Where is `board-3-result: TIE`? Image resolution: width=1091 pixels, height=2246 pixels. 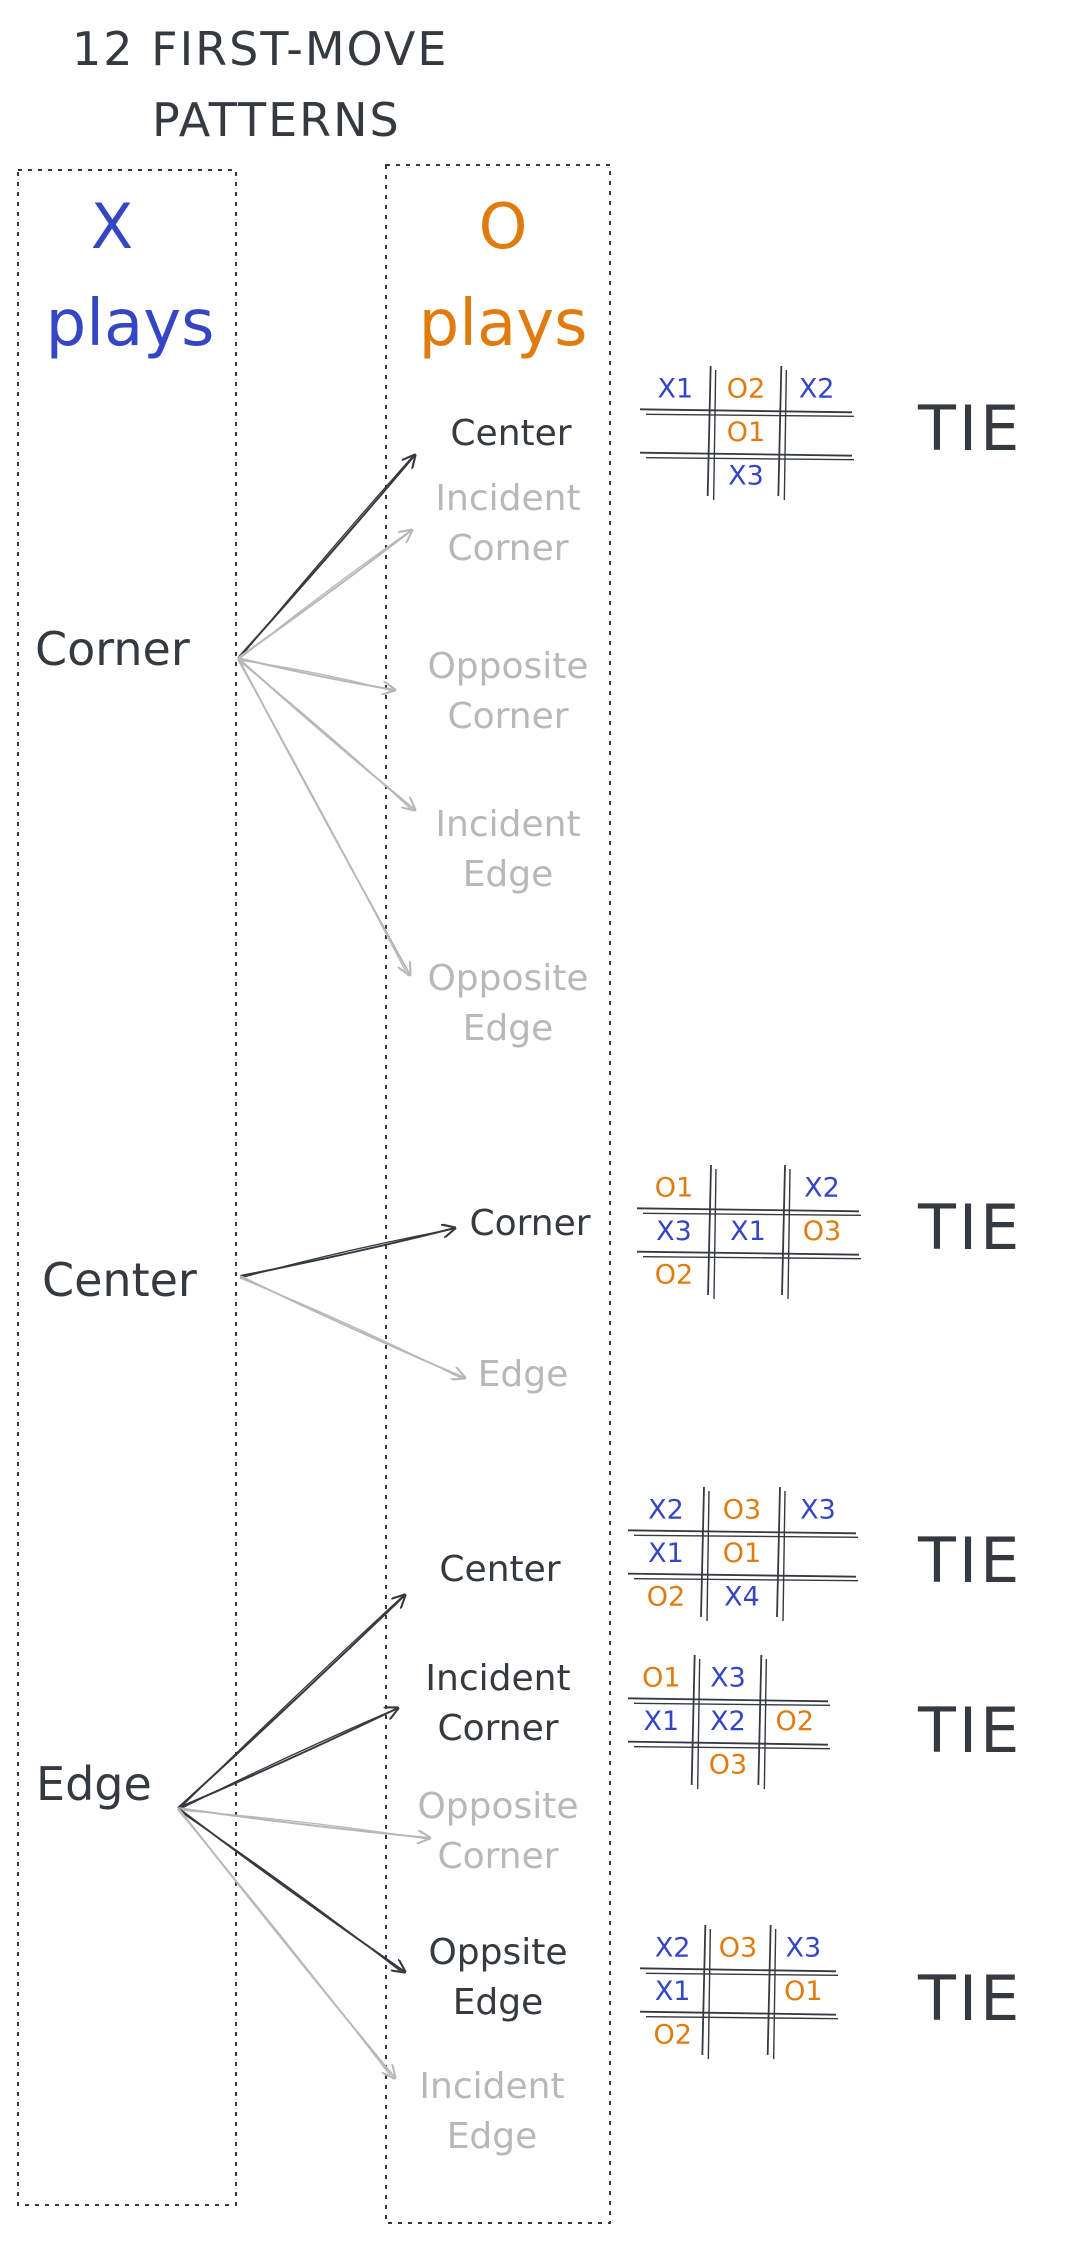
board-3-result: TIE is located at coordinates (969, 1560).